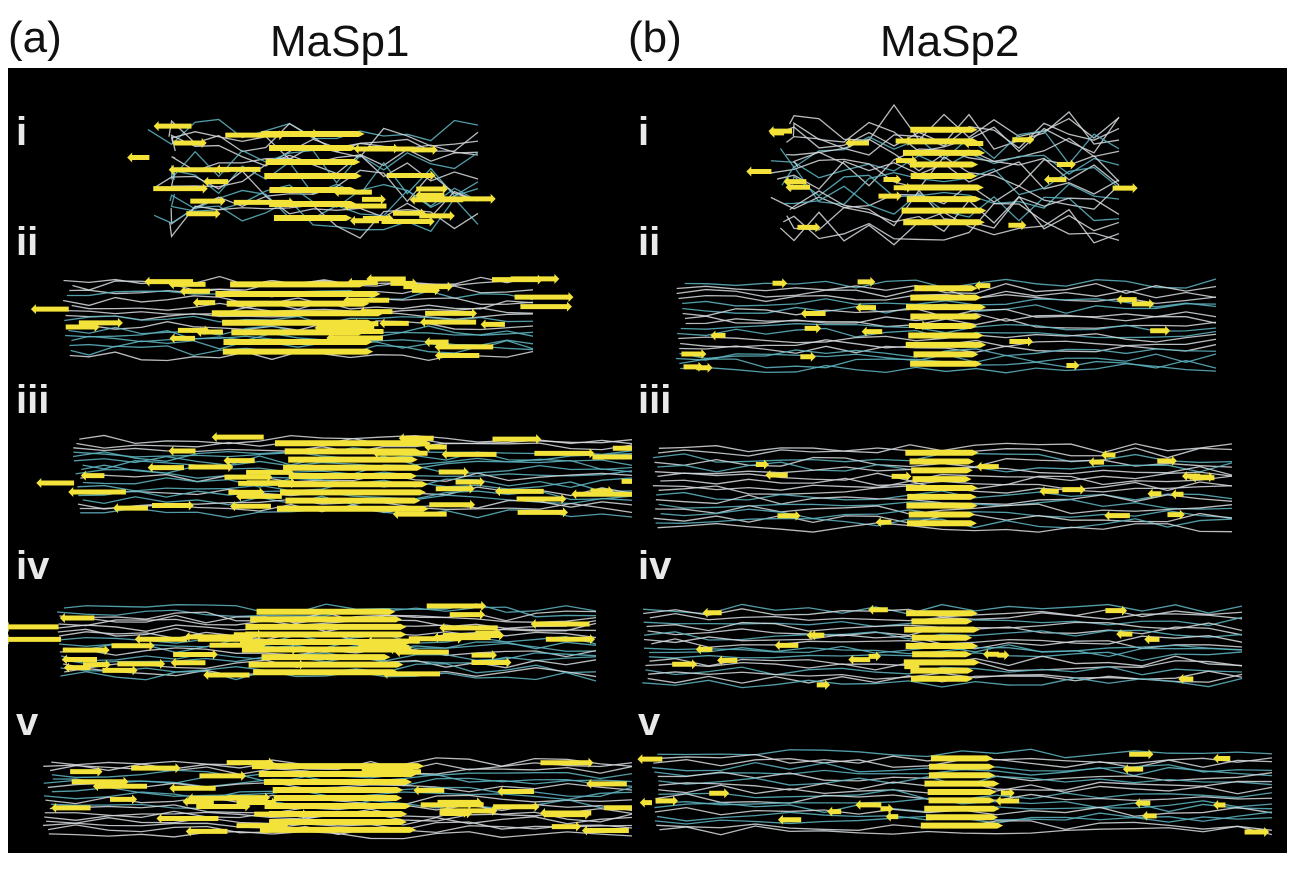  Describe the element at coordinates (644, 132) in the screenshot. I see `stage-label-b-i: i` at that location.